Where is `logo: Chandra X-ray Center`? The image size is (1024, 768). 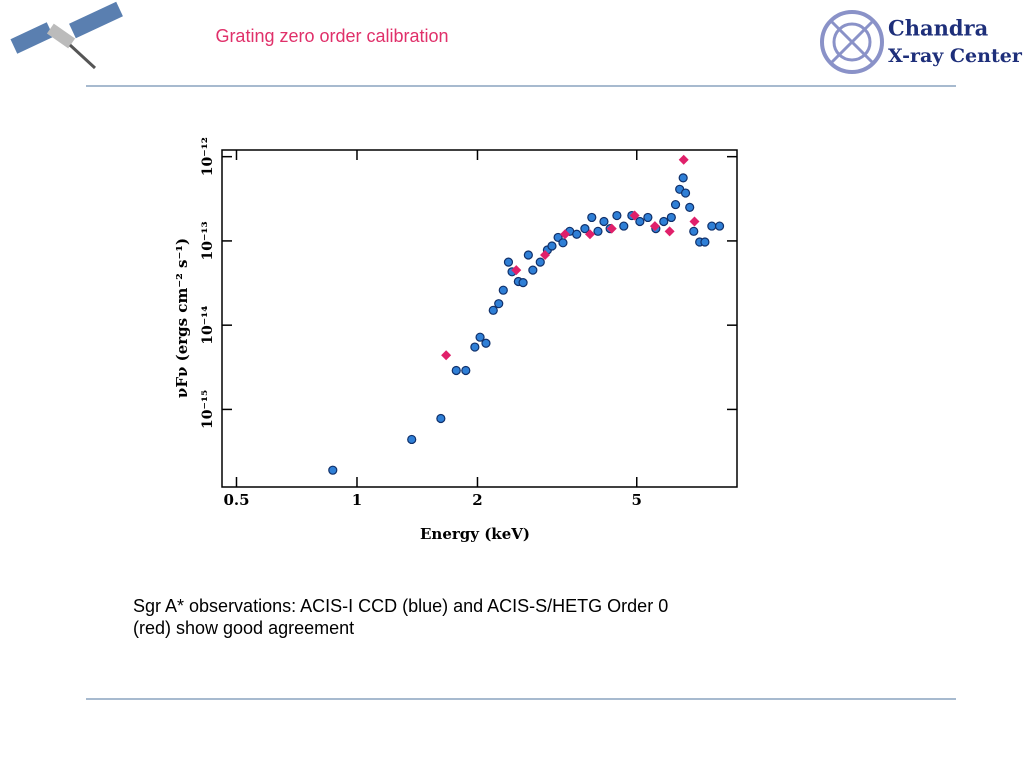 logo: Chandra X-ray Center is located at coordinates (921, 42).